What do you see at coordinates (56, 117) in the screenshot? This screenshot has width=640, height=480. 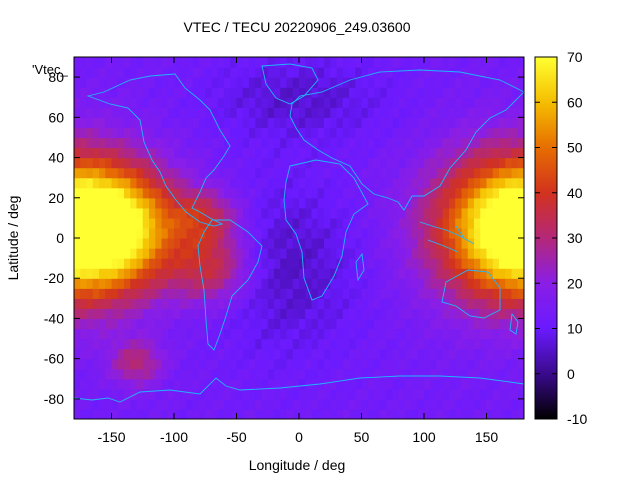 I see `y-tick-label: 60` at bounding box center [56, 117].